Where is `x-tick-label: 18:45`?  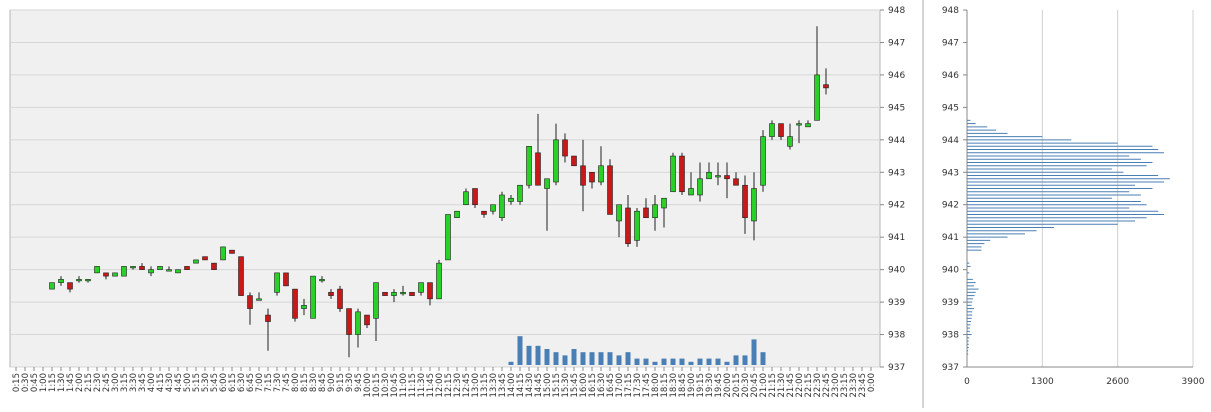
x-tick-label: 18:45 is located at coordinates (683, 385).